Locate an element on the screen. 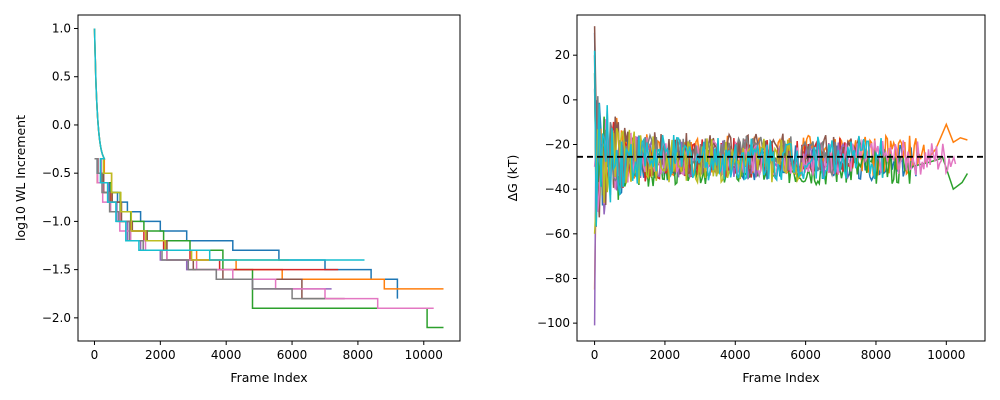 This screenshot has width=1000, height=400. y-axis-ticks: −100 −80 −60 −40 −20 0 20 is located at coordinates (557, 189).